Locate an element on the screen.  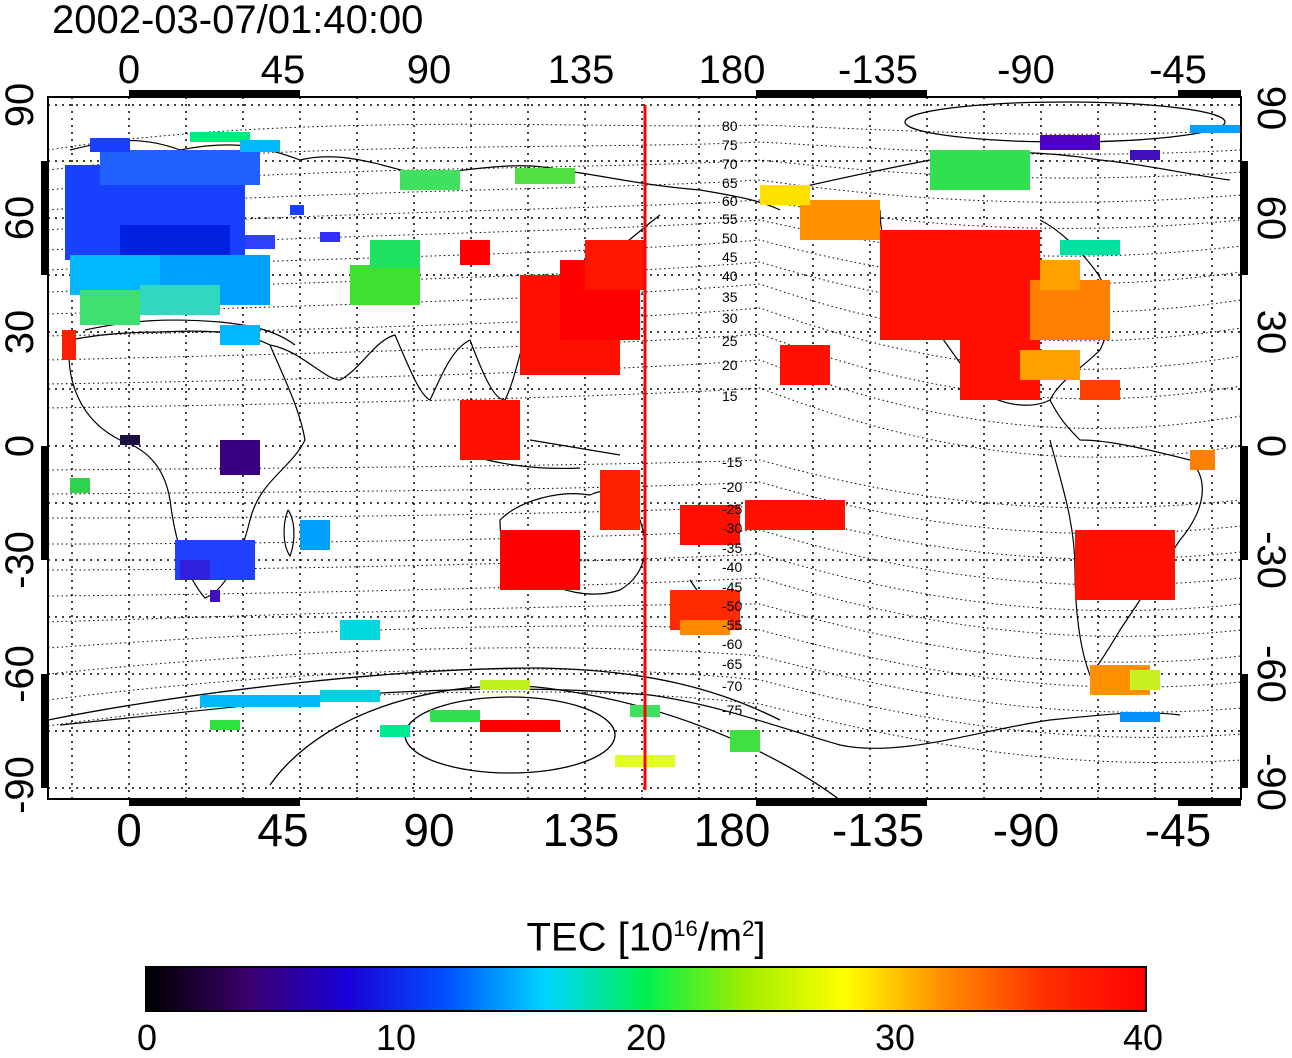
lon-tick-bottom: 135 is located at coordinates (581, 830).